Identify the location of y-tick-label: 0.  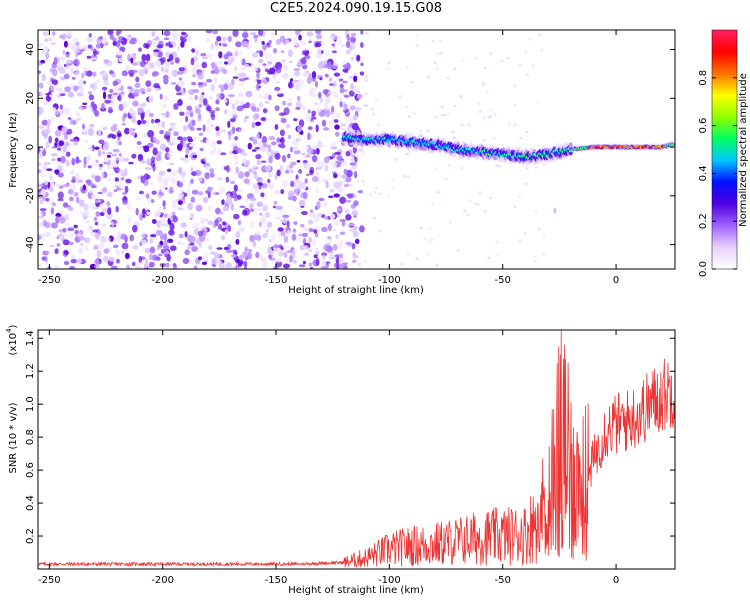
(30, 147).